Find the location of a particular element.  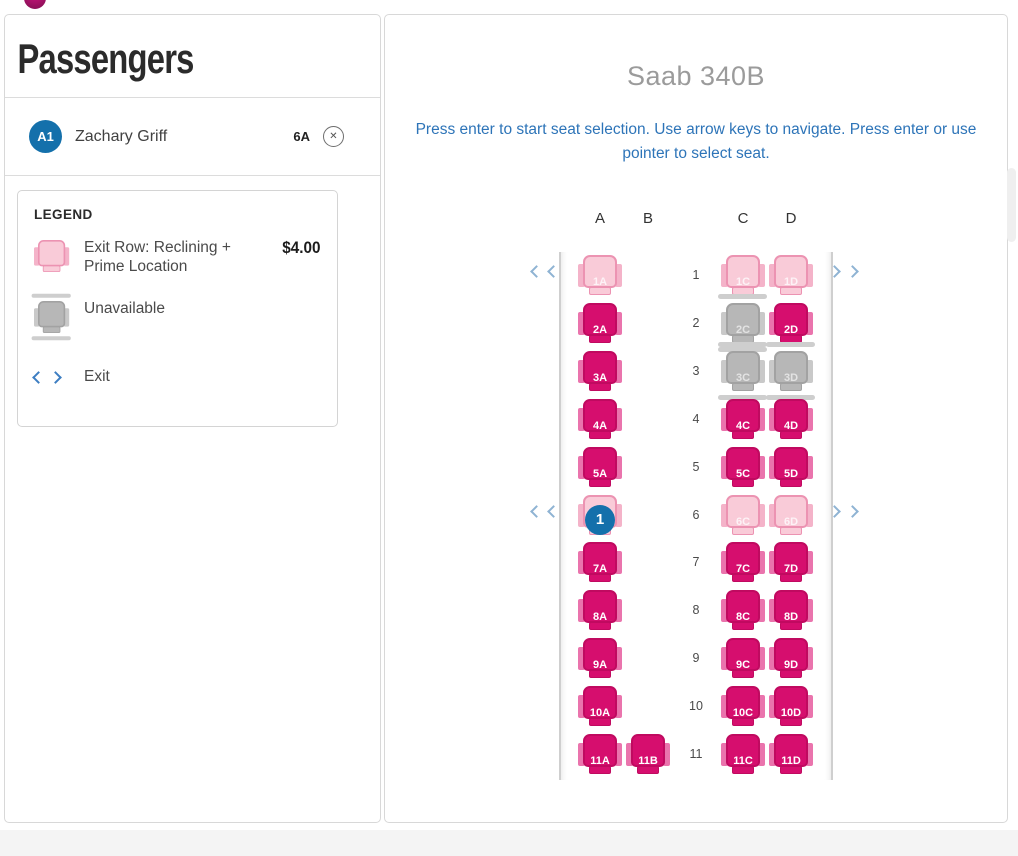

seat-label: 11D is located at coordinates (791, 761).